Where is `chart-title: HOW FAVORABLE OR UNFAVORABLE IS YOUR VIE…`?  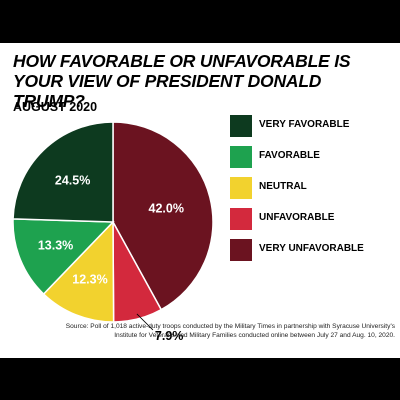
chart-title: HOW FAVORABLE OR UNFAVORABLE IS YOUR VIE… is located at coordinates (182, 81).